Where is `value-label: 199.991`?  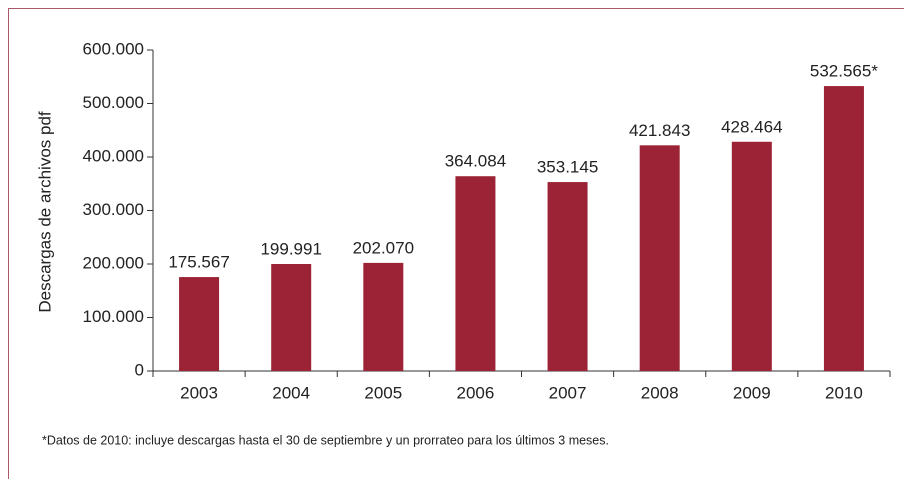 value-label: 199.991 is located at coordinates (290, 248).